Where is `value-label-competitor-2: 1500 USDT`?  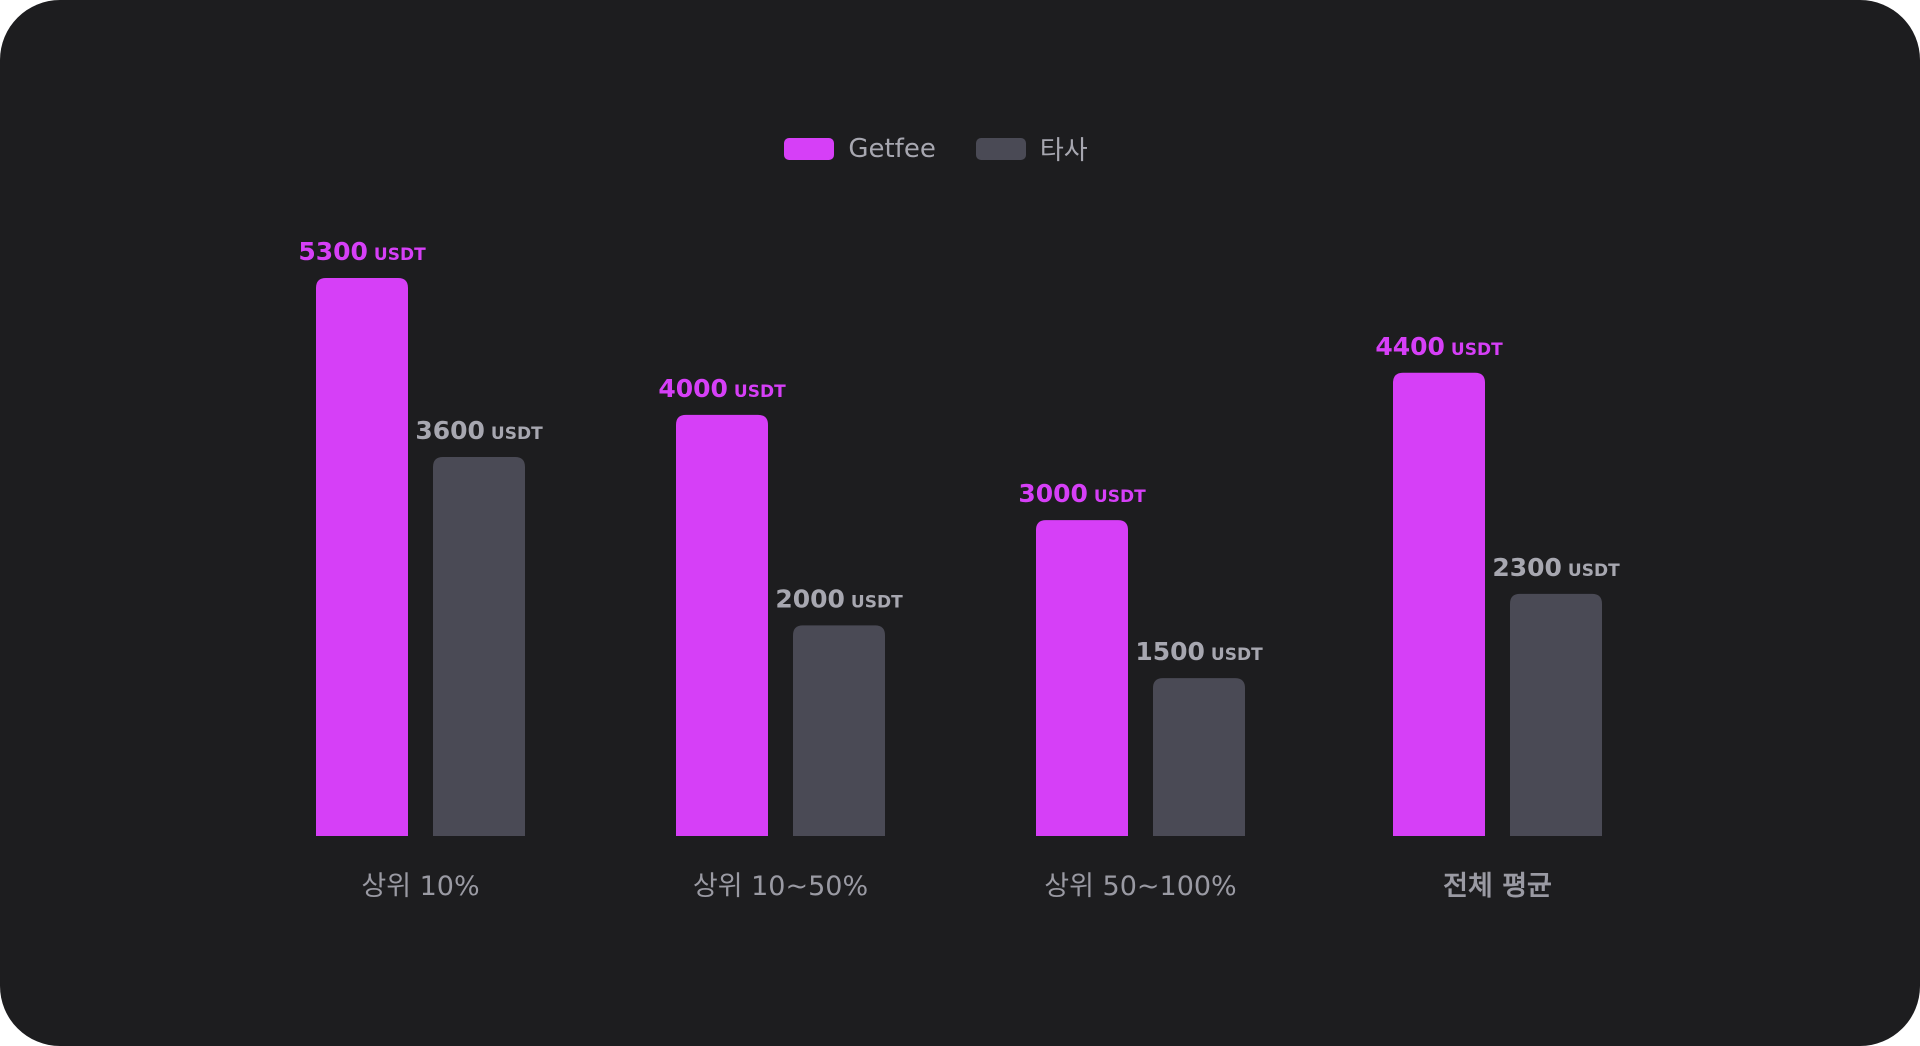 value-label-competitor-2: 1500 USDT is located at coordinates (1199, 651).